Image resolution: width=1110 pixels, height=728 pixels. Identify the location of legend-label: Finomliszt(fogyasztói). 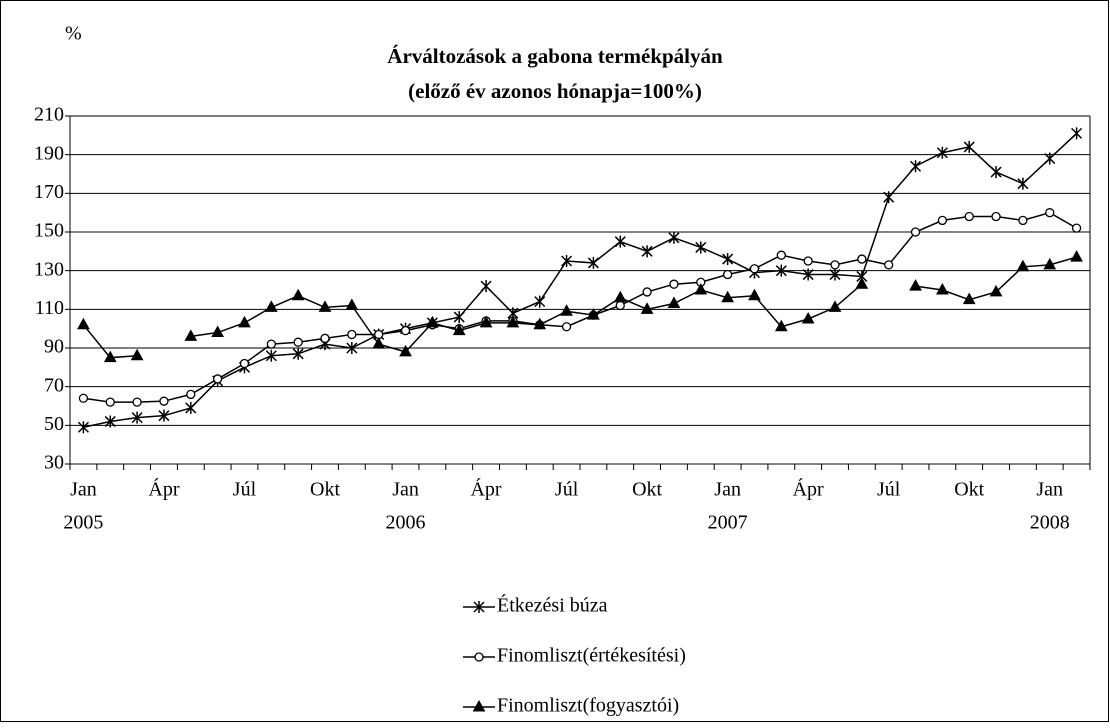
(588, 706).